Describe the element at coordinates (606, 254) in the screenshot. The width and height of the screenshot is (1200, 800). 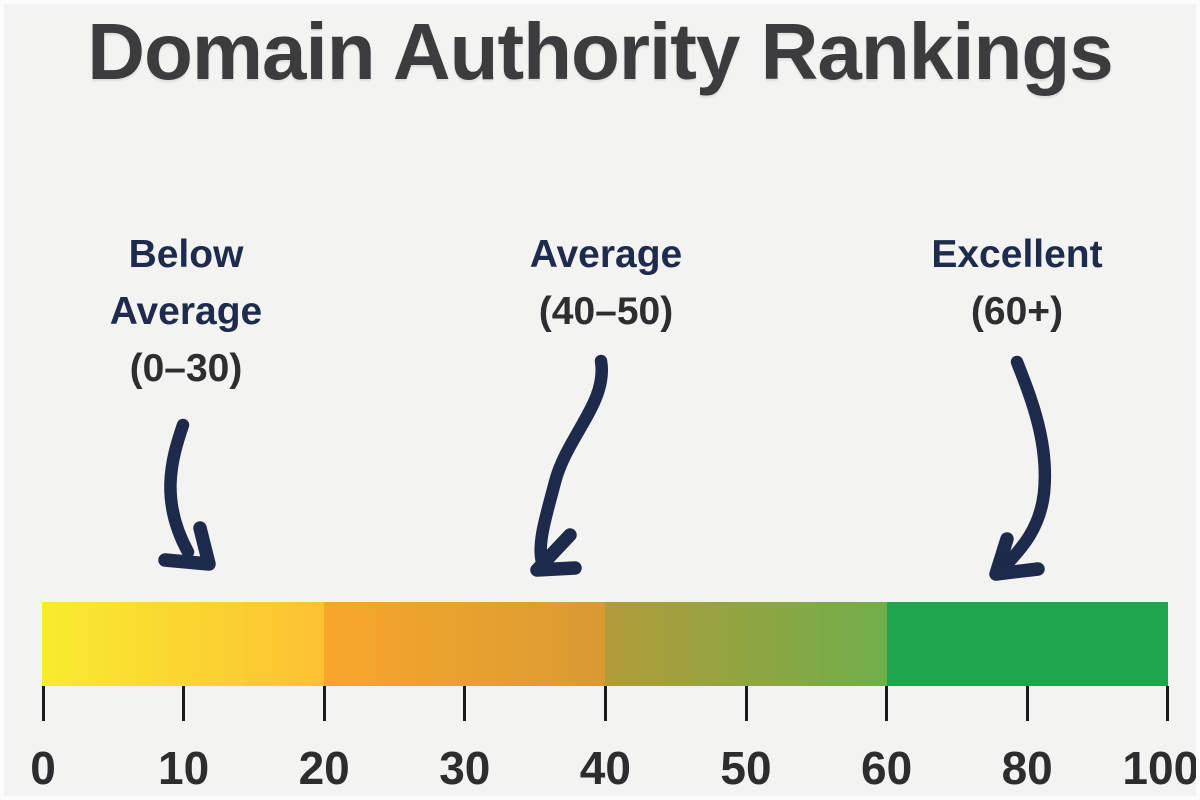
I see `annotation-label: Average` at that location.